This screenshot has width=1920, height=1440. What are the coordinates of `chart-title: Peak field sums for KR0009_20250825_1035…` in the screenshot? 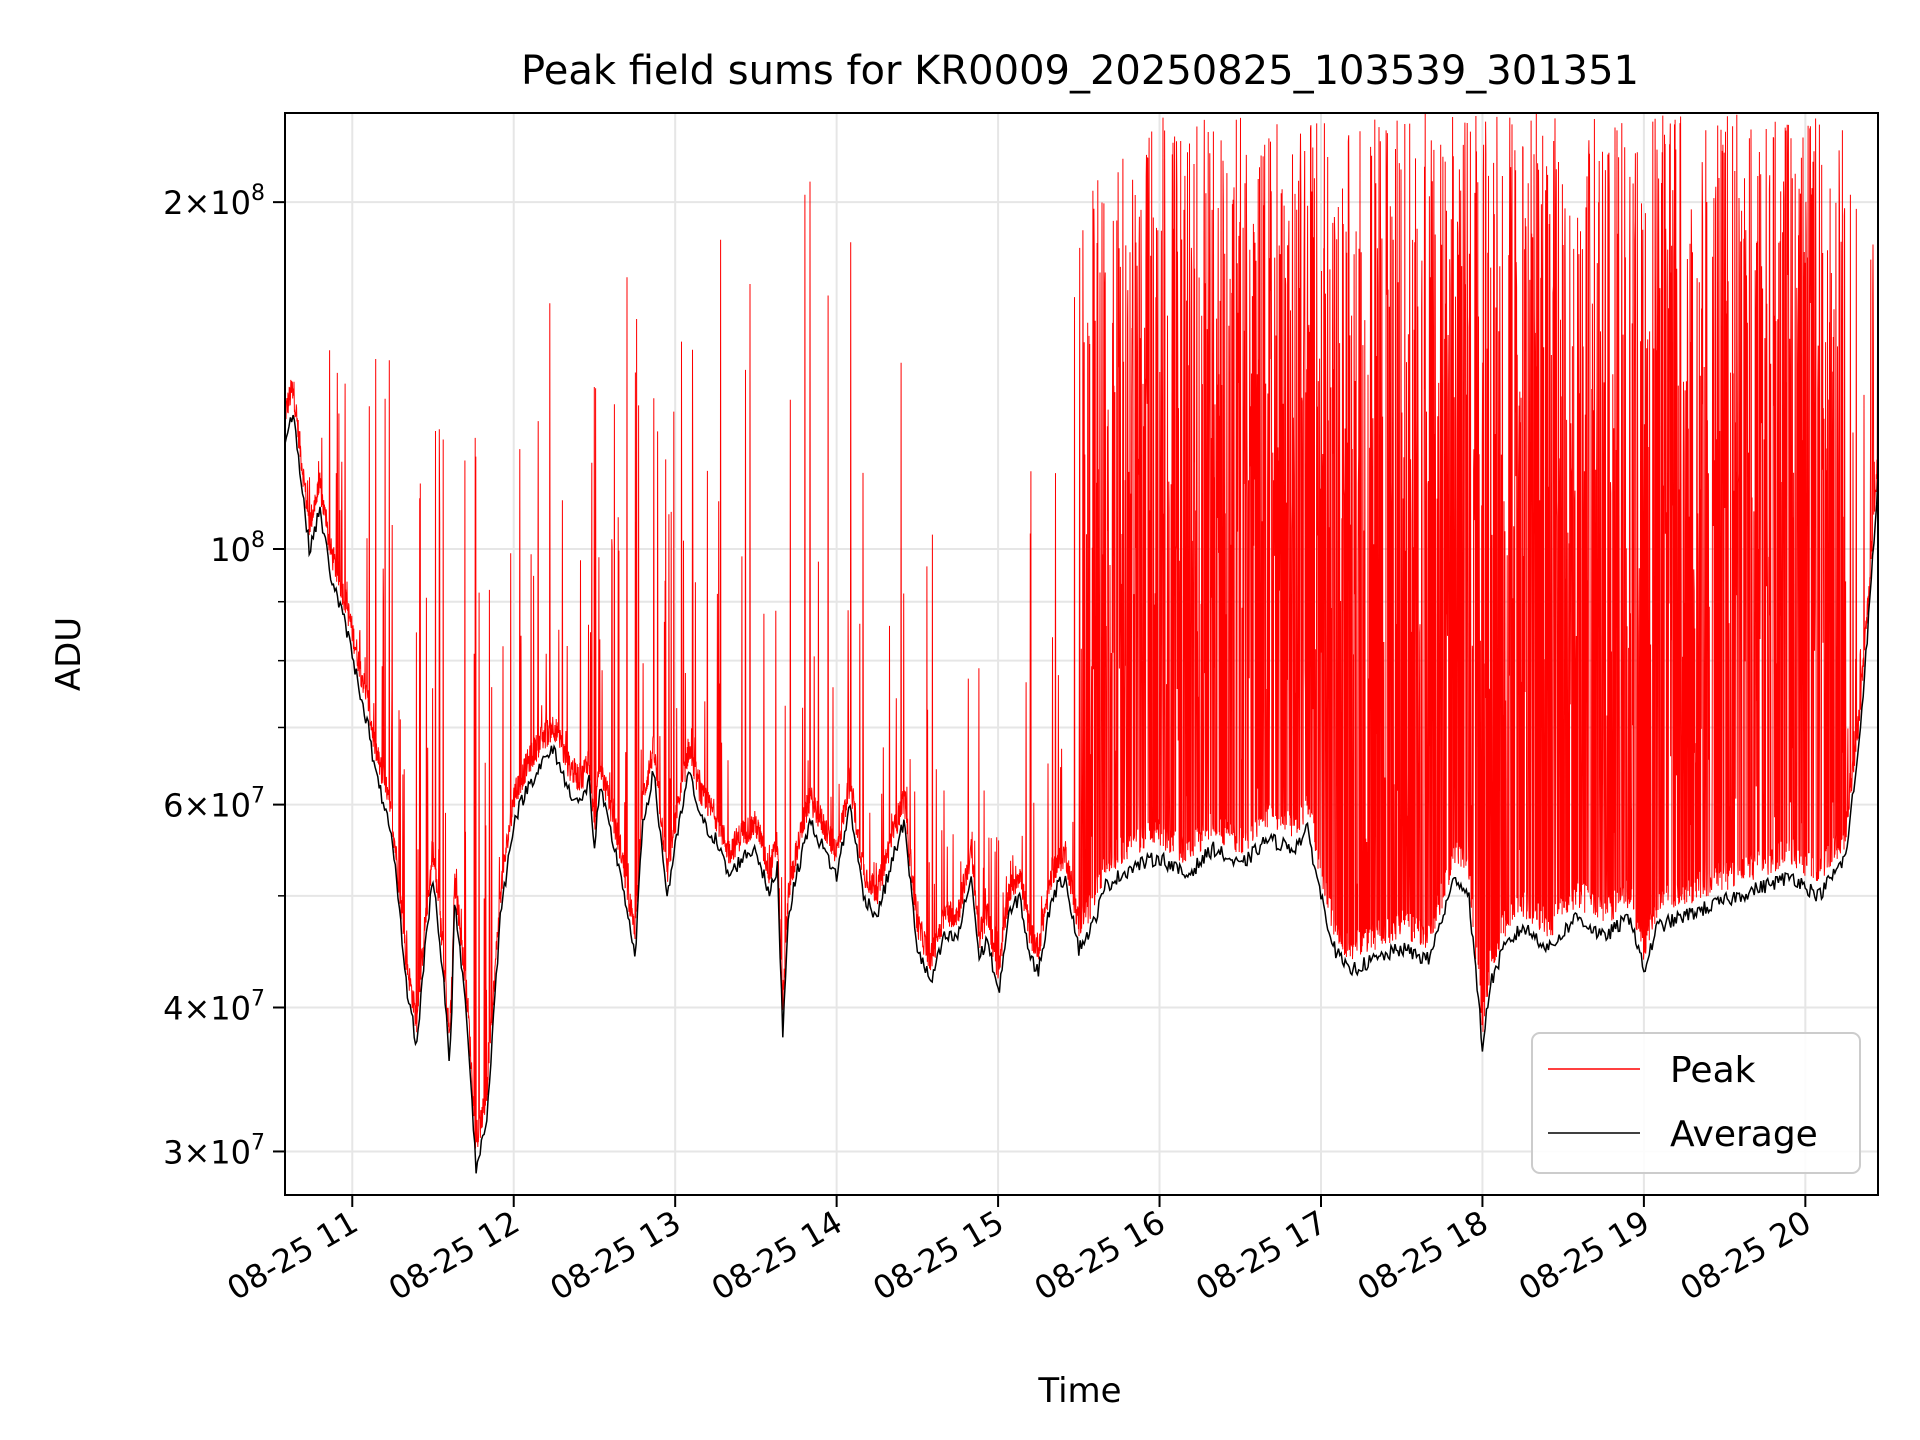 It's located at (1080, 71).